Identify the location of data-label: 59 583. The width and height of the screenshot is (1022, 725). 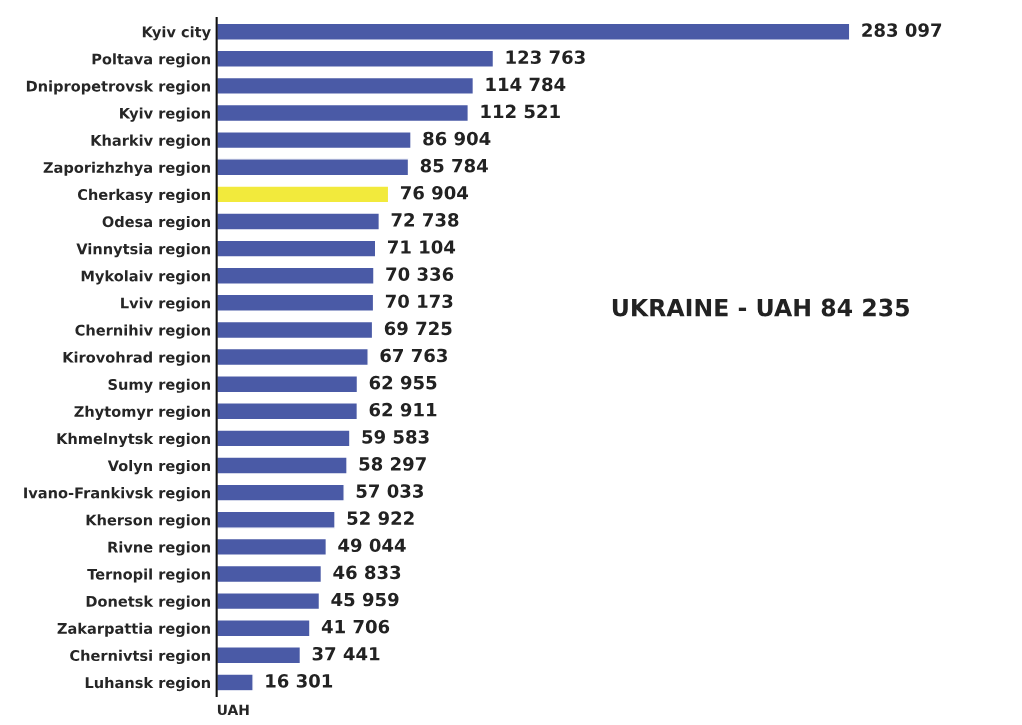
(395, 436).